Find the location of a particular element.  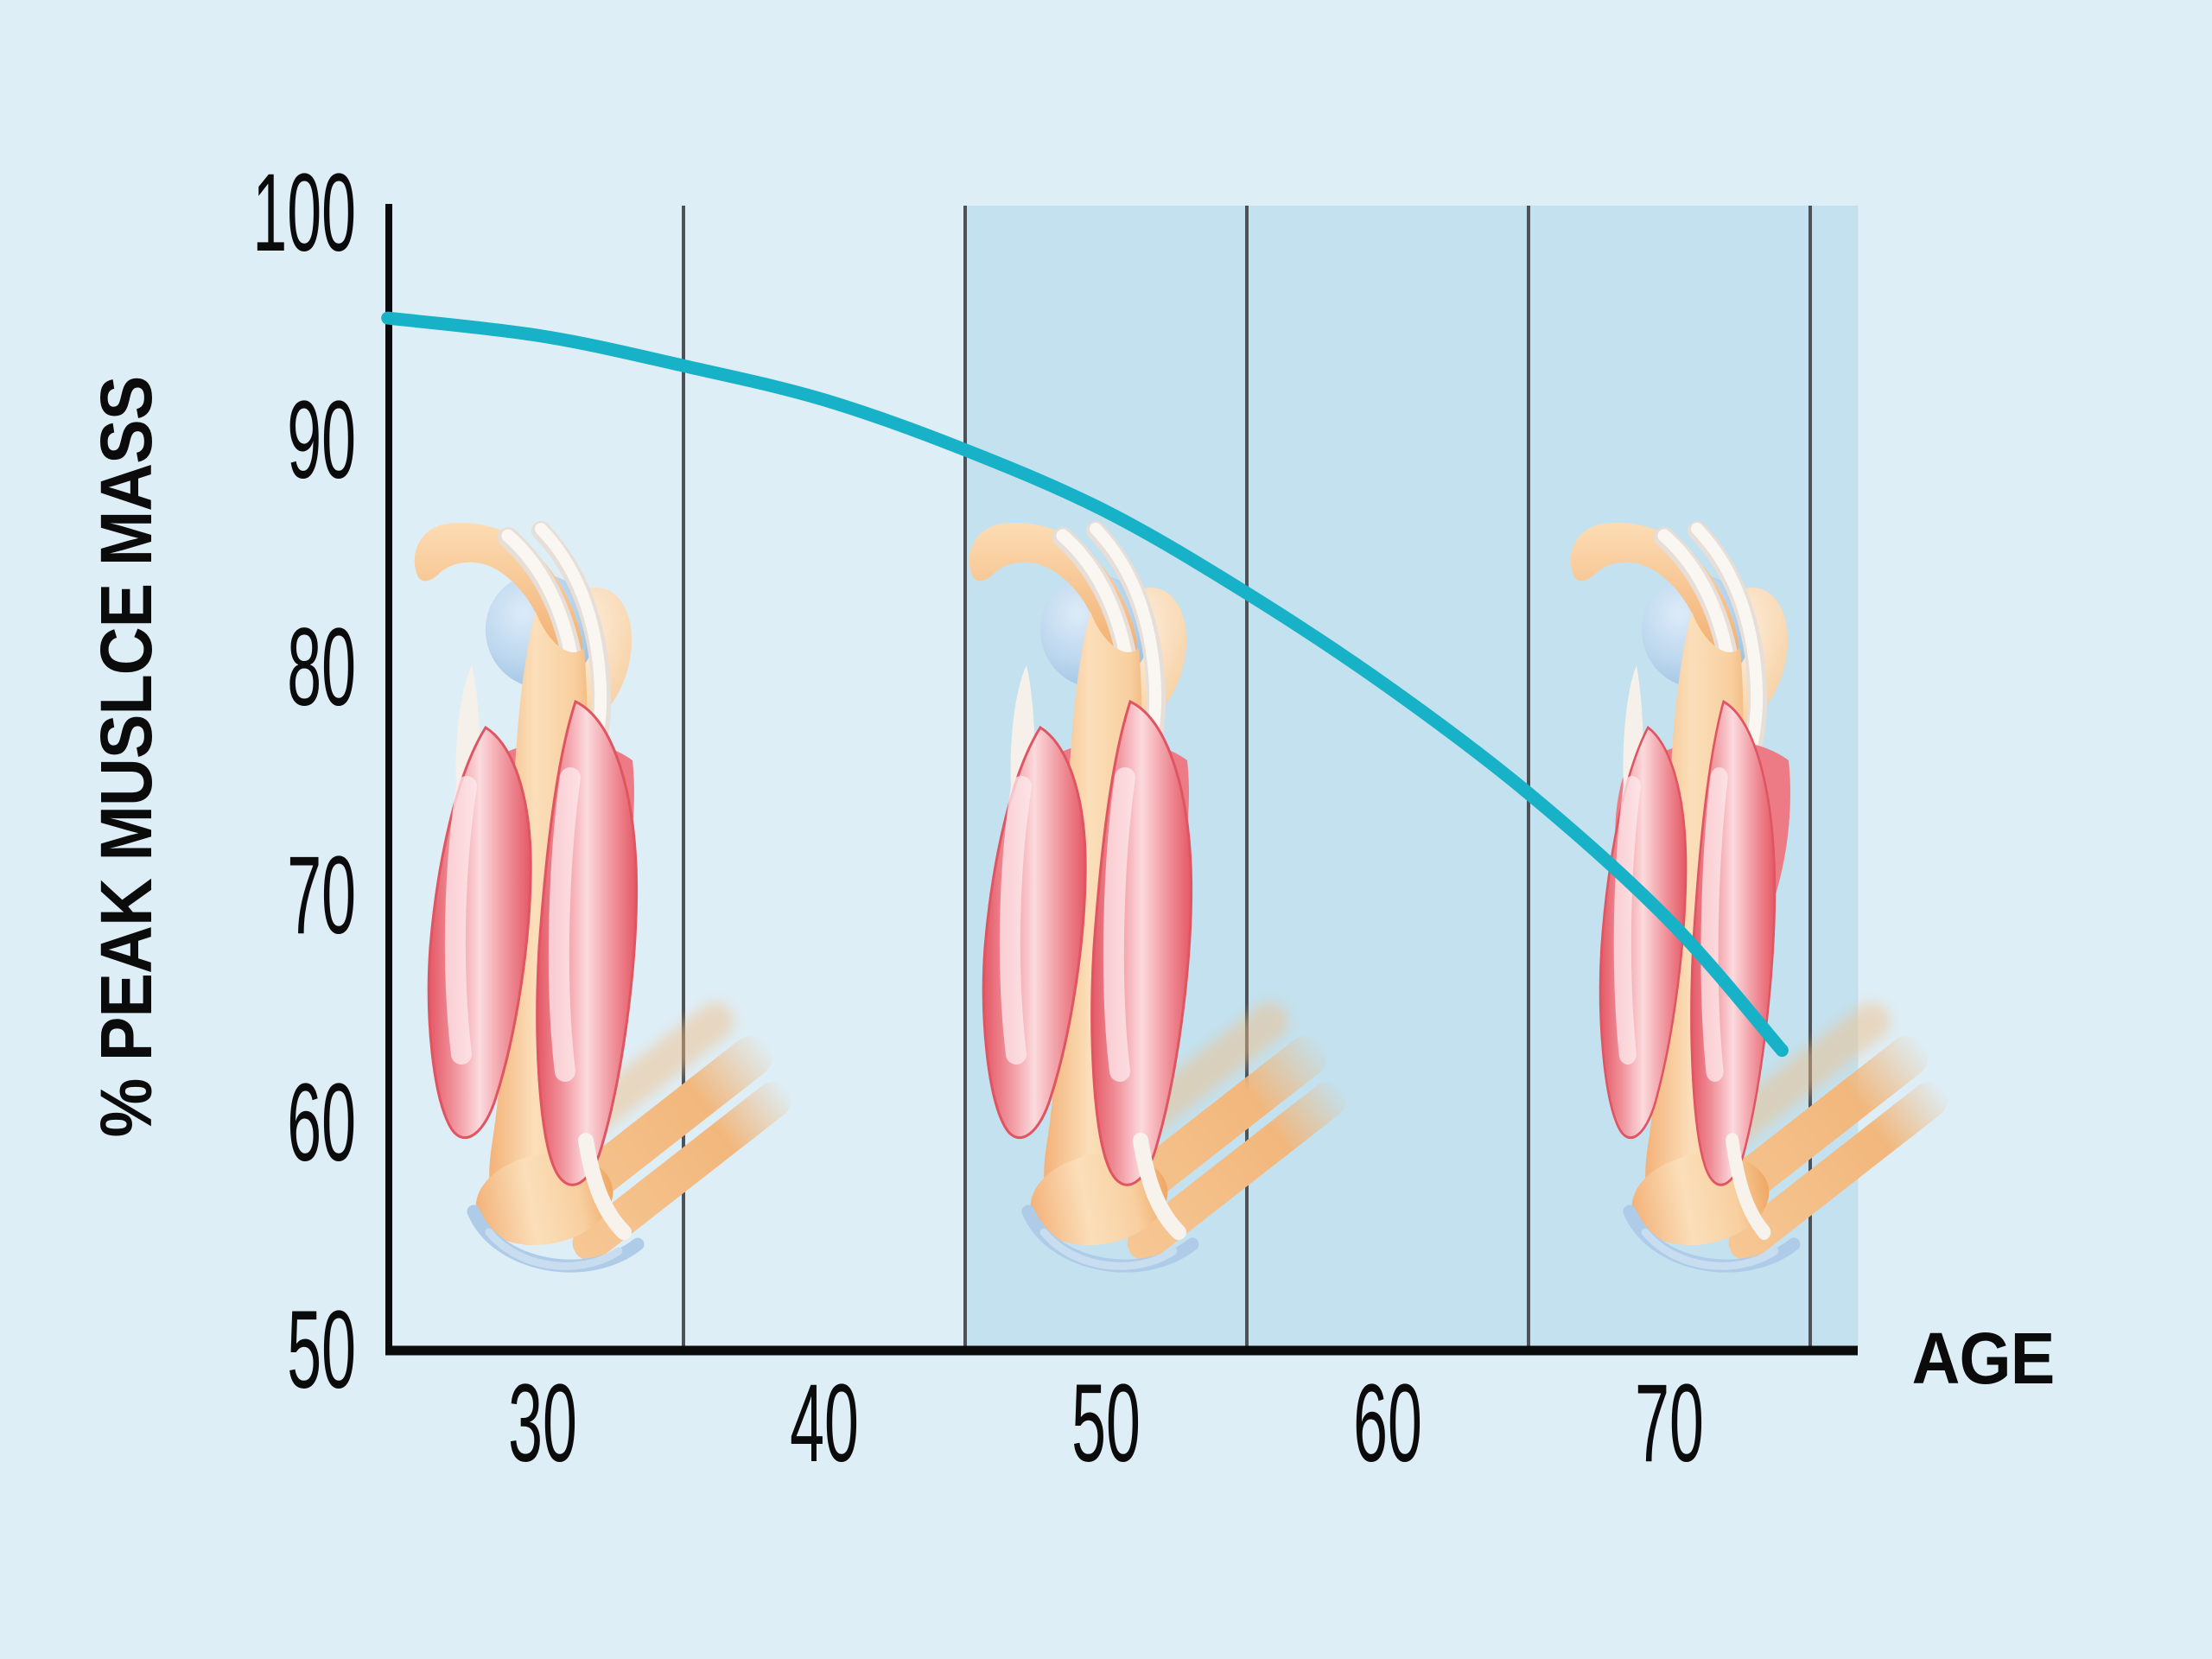

x-tick-70: 70 is located at coordinates (1669, 1423).